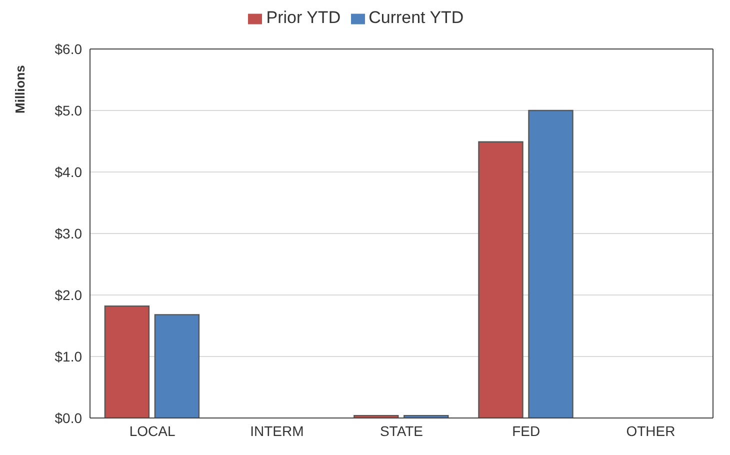 The height and width of the screenshot is (455, 730). What do you see at coordinates (68, 233) in the screenshot?
I see `y-tick-label: $3.0` at bounding box center [68, 233].